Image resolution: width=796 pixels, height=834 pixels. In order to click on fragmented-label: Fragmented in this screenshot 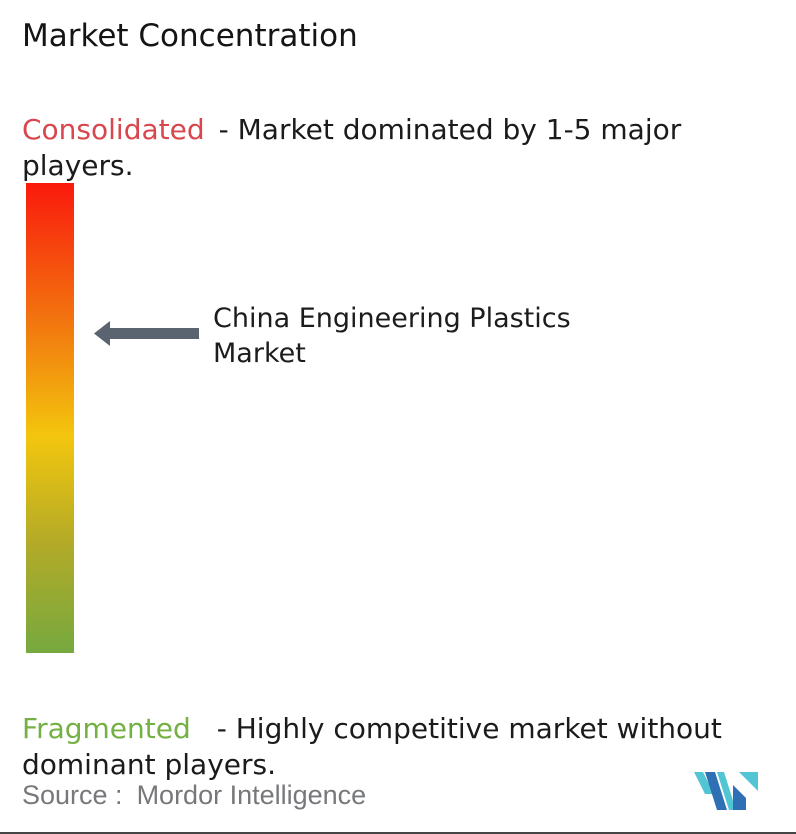, I will do `click(106, 728)`.